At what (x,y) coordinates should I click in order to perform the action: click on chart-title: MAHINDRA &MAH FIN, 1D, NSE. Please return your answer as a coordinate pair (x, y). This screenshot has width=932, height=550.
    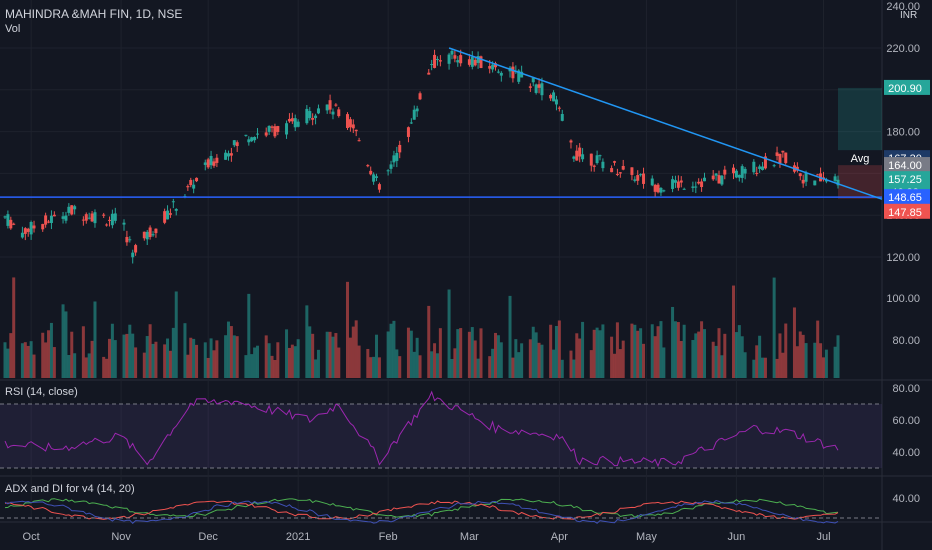
    Looking at the image, I should click on (94, 14).